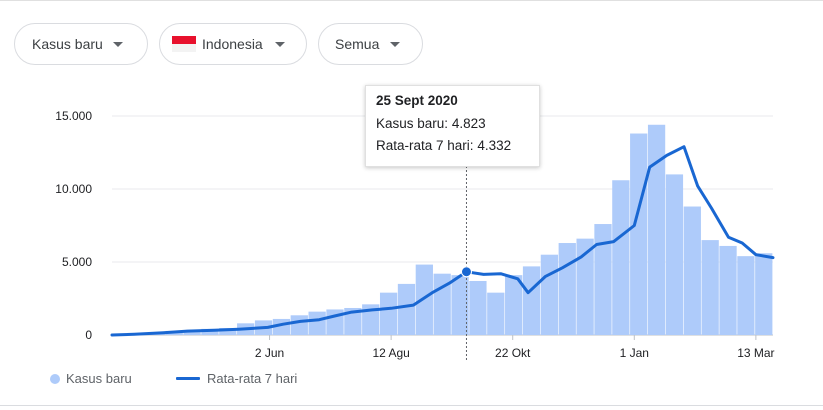 This screenshot has width=823, height=410. Describe the element at coordinates (269, 353) in the screenshot. I see `x-tick-label: 2 Jun` at that location.